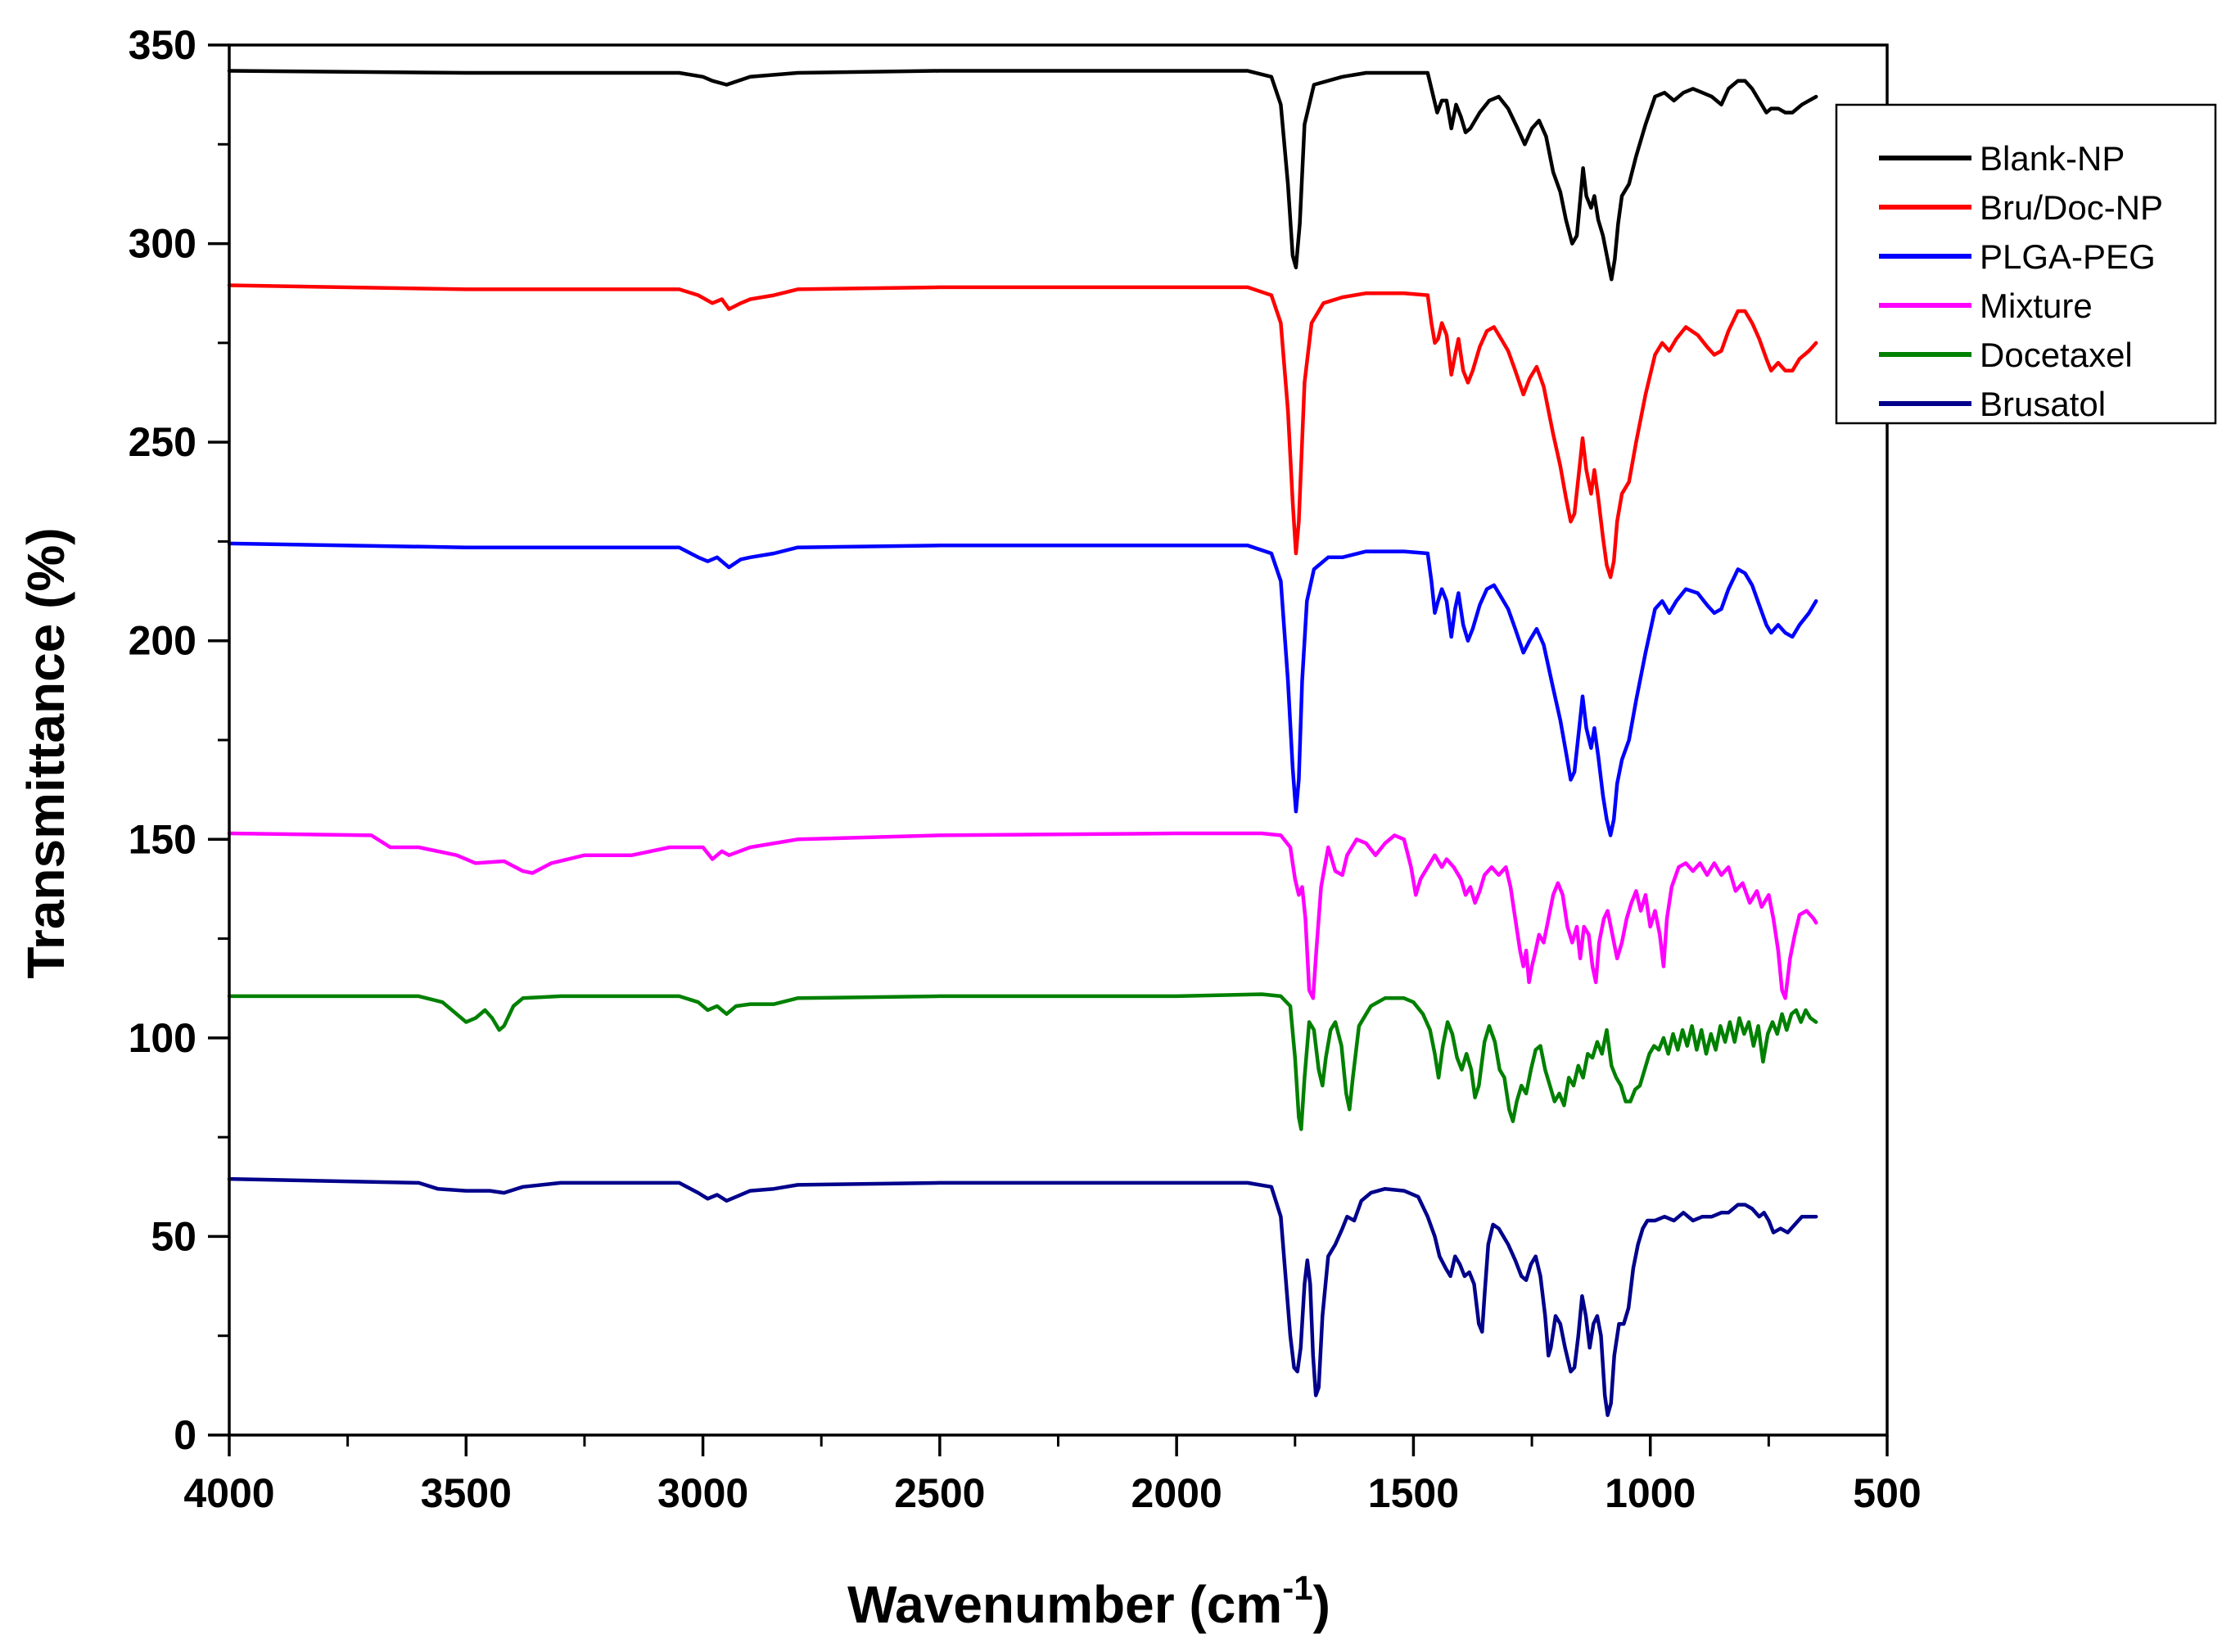 The image size is (2231, 1652). What do you see at coordinates (162, 442) in the screenshot?
I see `y-tick-label: 250` at bounding box center [162, 442].